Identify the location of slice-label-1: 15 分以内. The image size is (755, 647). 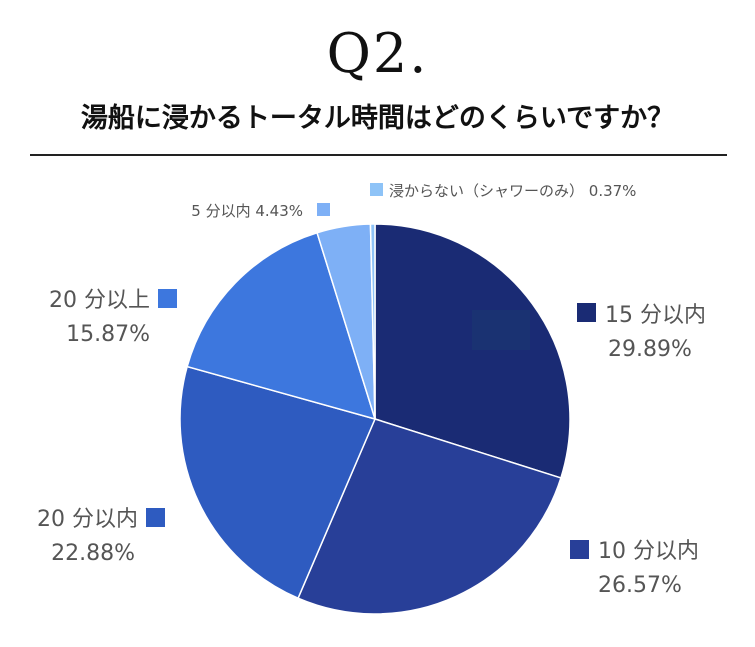
(655, 315).